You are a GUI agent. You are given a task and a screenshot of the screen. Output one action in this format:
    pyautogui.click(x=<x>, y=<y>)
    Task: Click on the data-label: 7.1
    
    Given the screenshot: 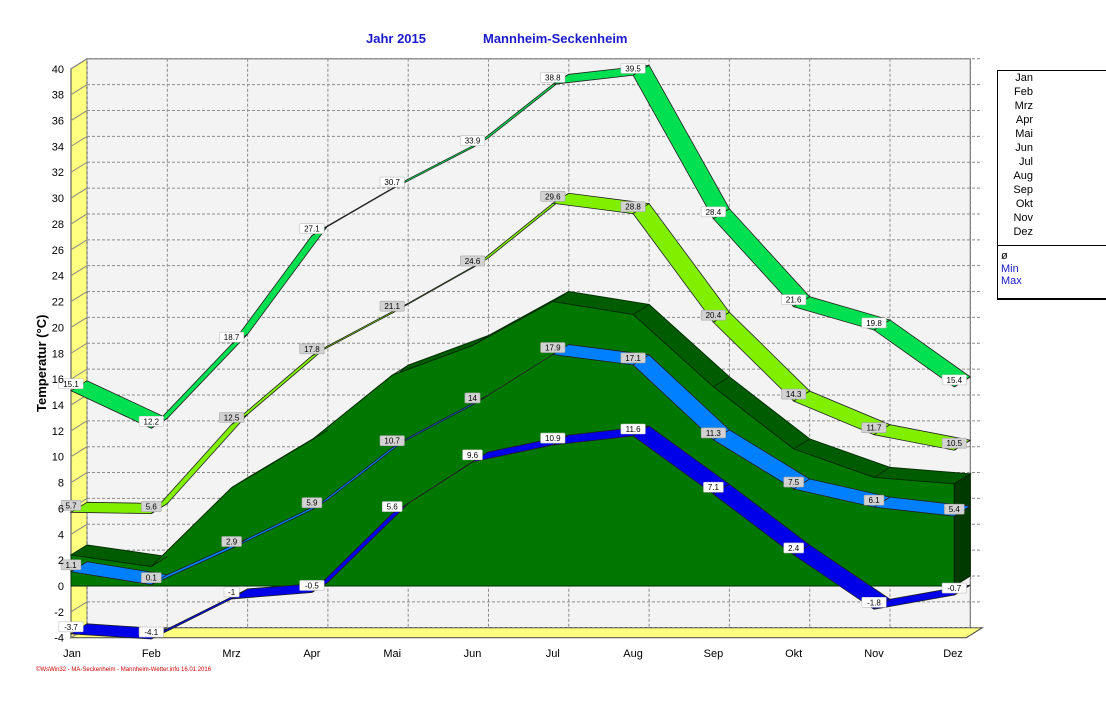 What is the action you would take?
    pyautogui.click(x=714, y=487)
    